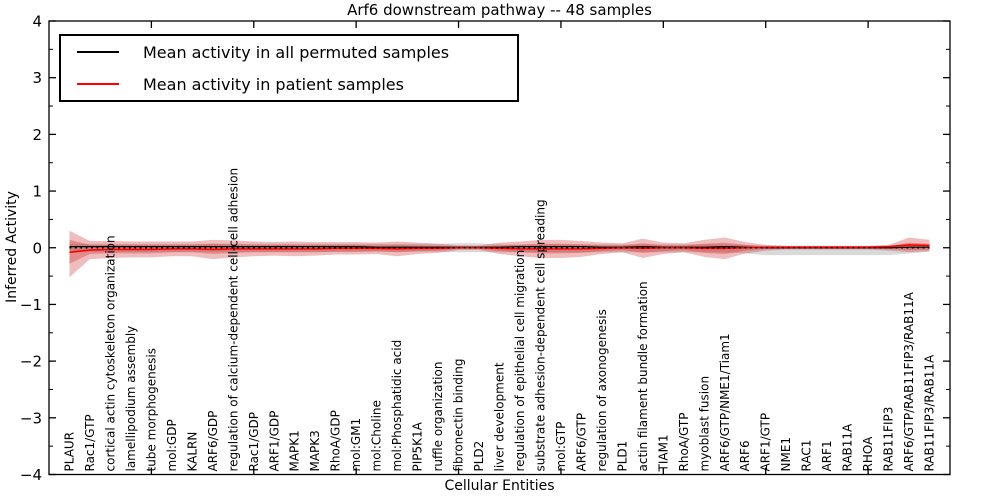 The width and height of the screenshot is (1000, 500). Describe the element at coordinates (684, 442) in the screenshot. I see `x-entity-label: RhoA/GTP` at that location.